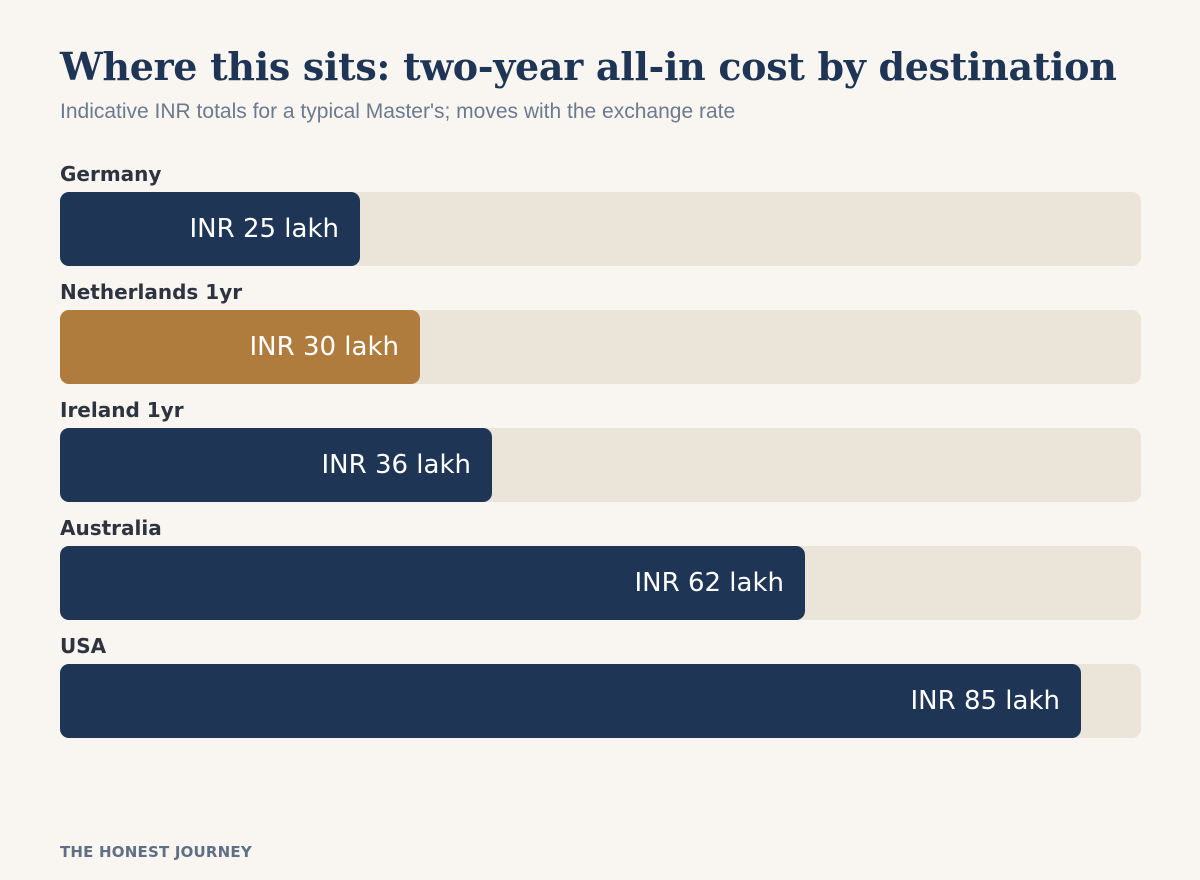 This screenshot has height=880, width=1200. What do you see at coordinates (985, 701) in the screenshot?
I see `bar-value-label: INR 85 lakh` at bounding box center [985, 701].